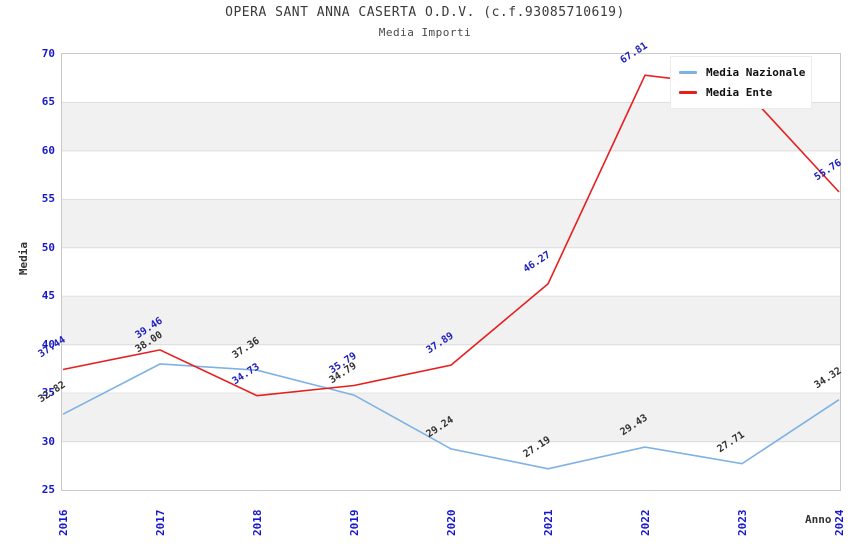 The height and width of the screenshot is (550, 850). I want to click on x-tick-label: 2021, so click(548, 523).